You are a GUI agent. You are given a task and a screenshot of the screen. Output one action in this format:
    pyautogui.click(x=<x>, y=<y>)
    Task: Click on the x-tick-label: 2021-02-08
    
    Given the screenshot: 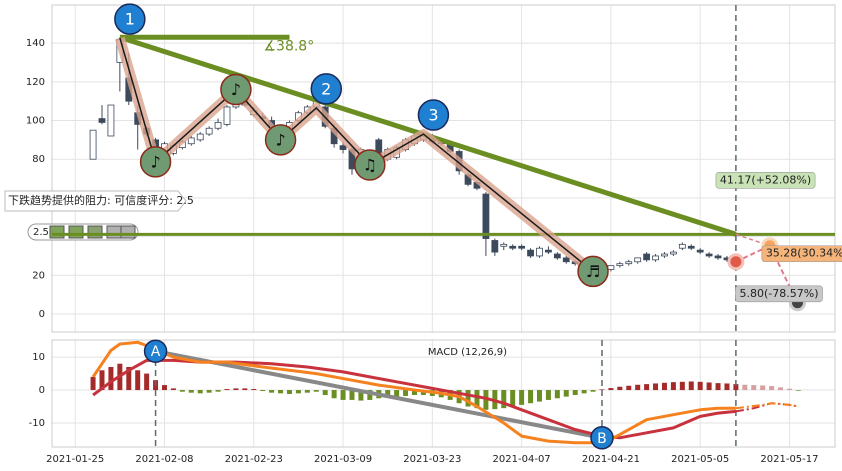 What is the action you would take?
    pyautogui.click(x=164, y=459)
    